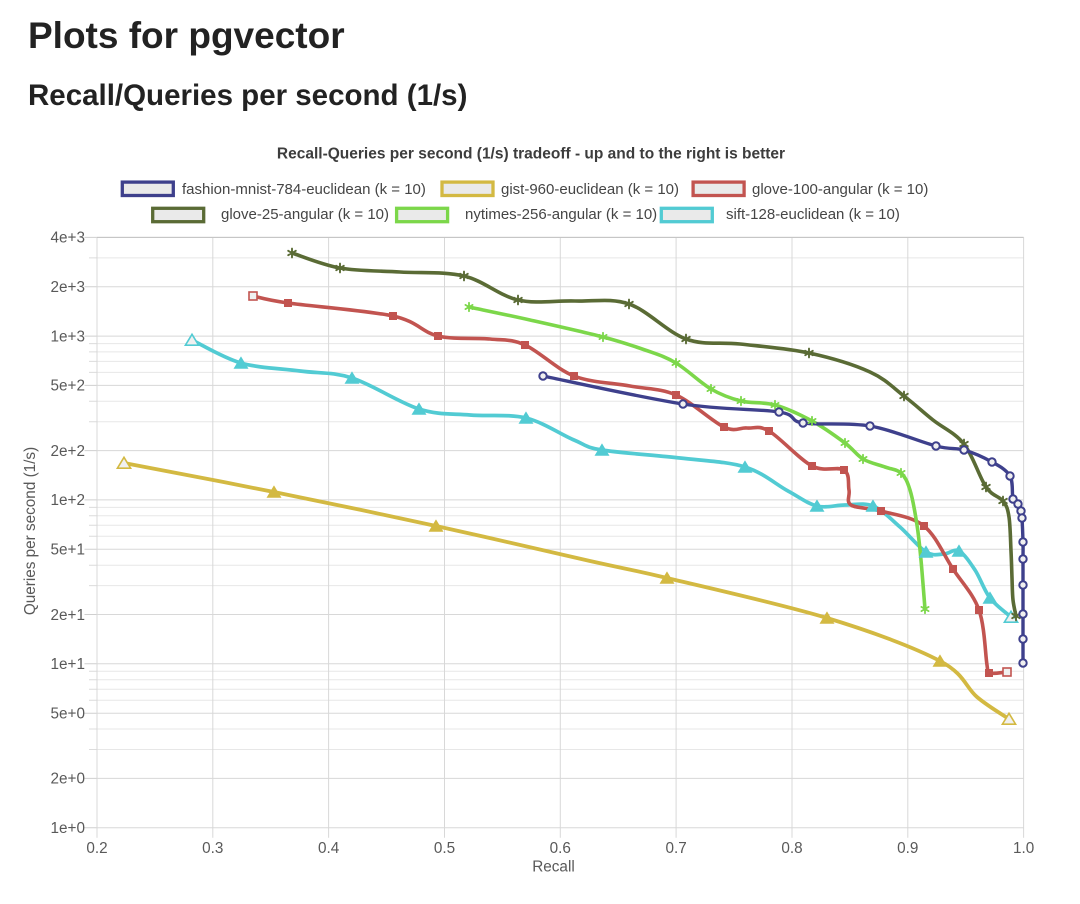 The height and width of the screenshot is (904, 1080). Describe the element at coordinates (68, 714) in the screenshot. I see `svg-text: 5e+0` at that location.